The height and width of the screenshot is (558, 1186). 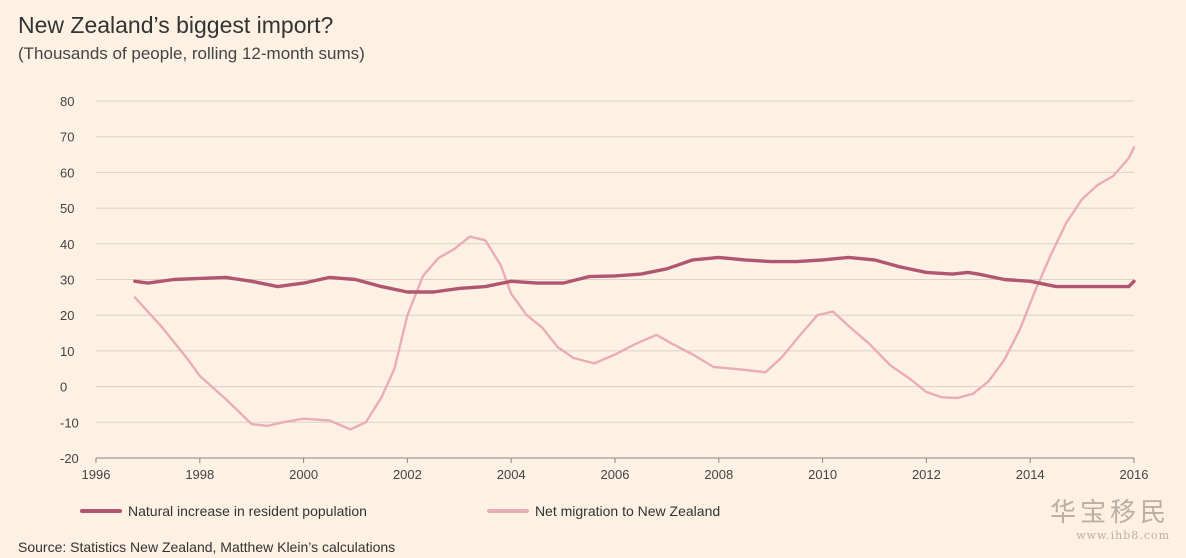 I want to click on y-tick-label: 10, so click(x=67, y=351).